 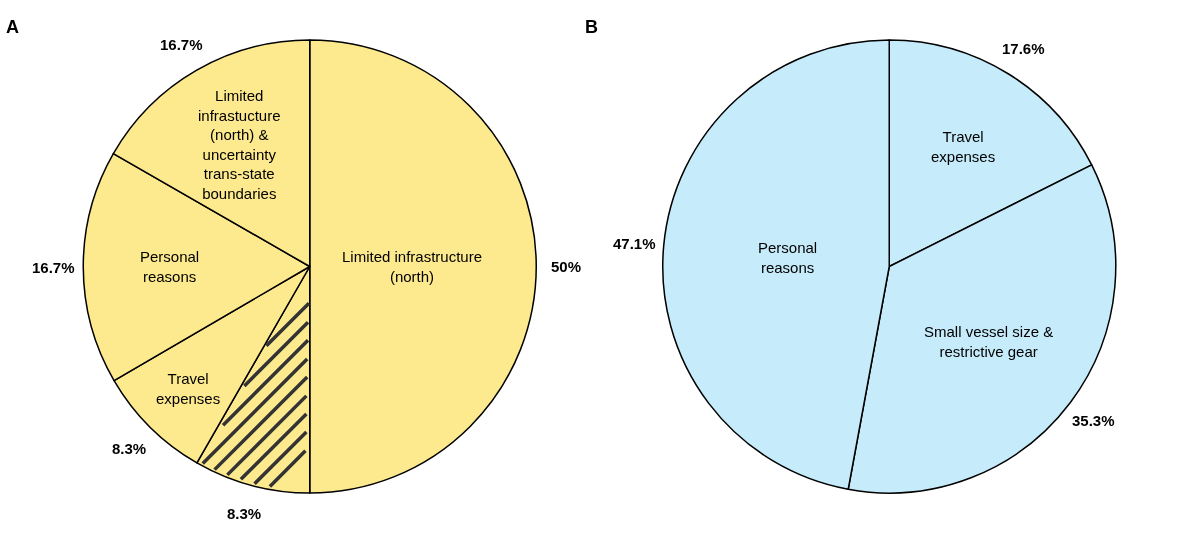 What do you see at coordinates (591, 27) in the screenshot?
I see `chart-title: B` at bounding box center [591, 27].